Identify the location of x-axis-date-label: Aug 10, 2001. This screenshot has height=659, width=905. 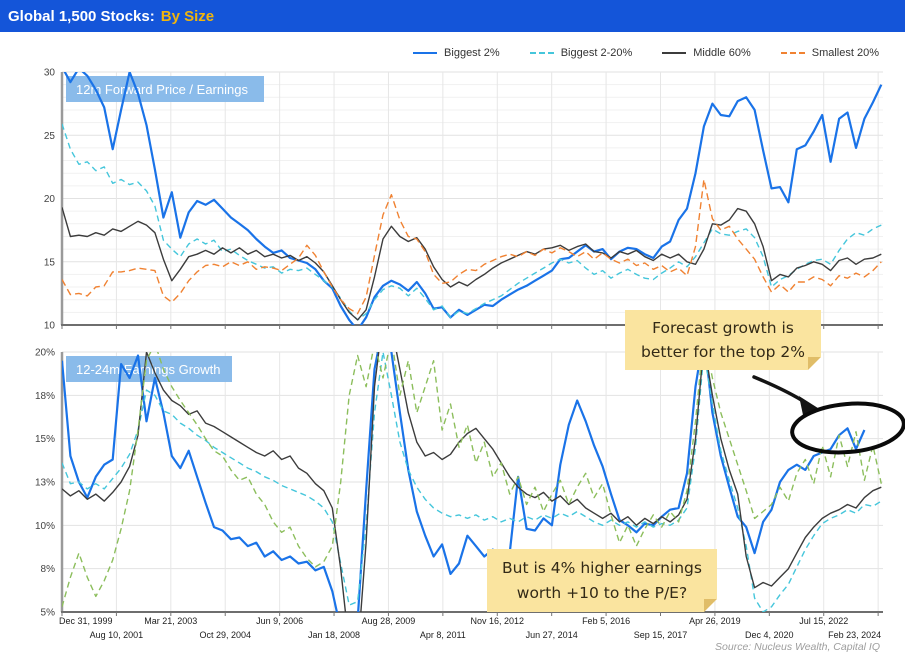
(117, 635).